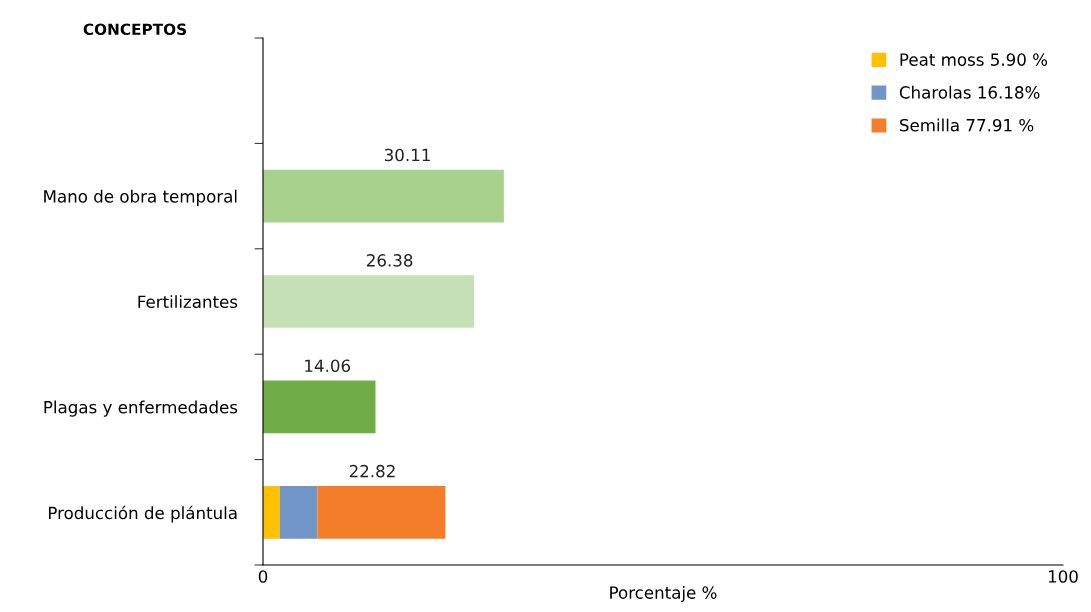 The height and width of the screenshot is (612, 1091). Describe the element at coordinates (188, 302) in the screenshot. I see `y-tick-label: Fertilizantes` at that location.